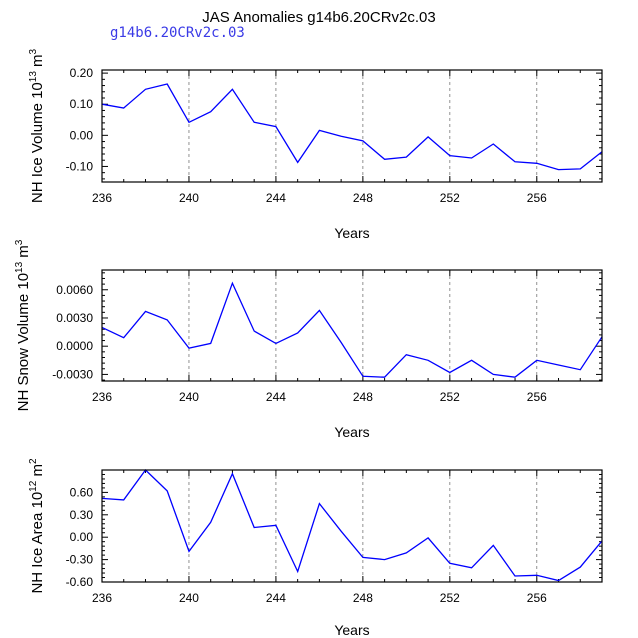 This screenshot has height=638, width=638. I want to click on y-tick-label: 0.0060, so click(74, 290).